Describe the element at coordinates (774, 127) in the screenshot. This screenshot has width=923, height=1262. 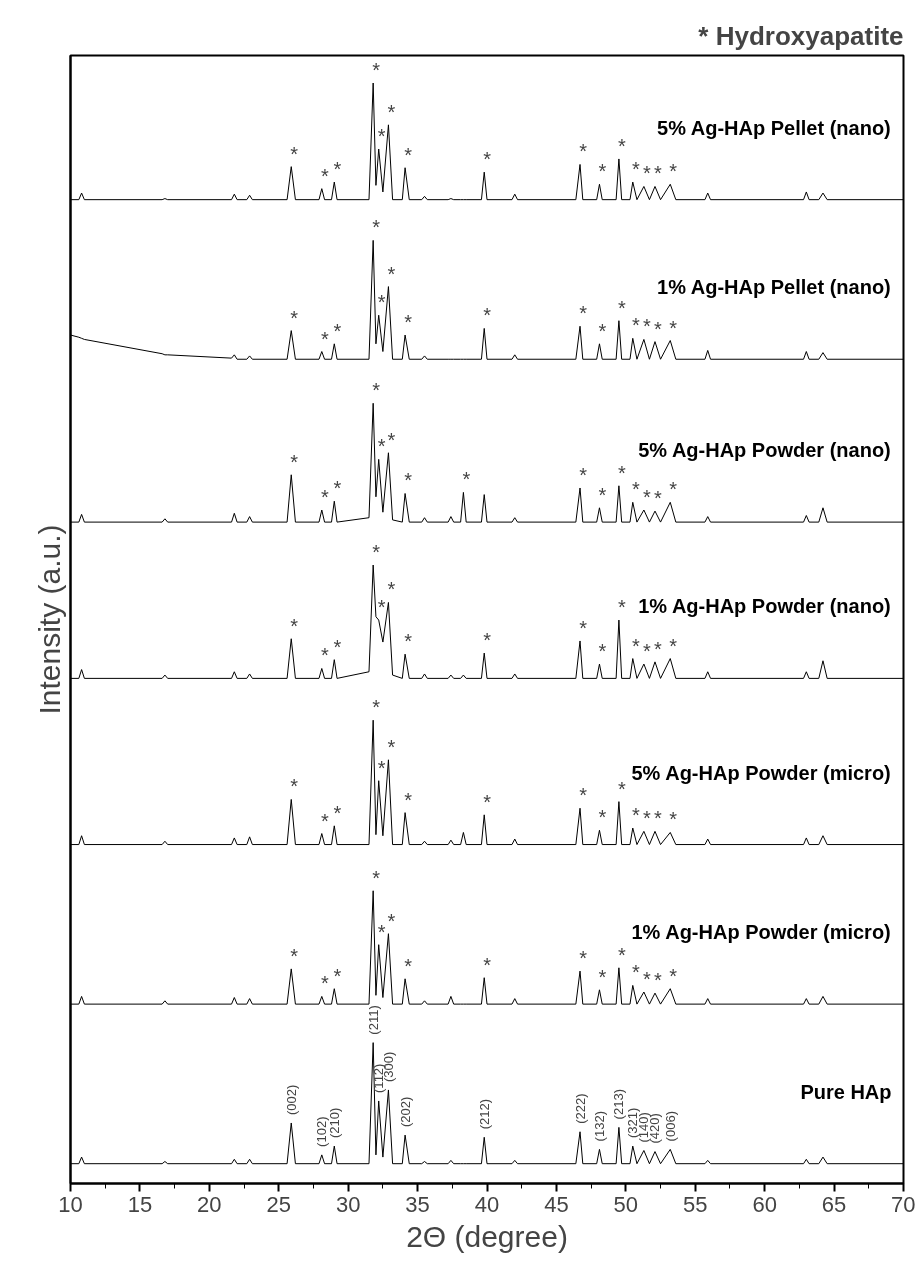
I see `text: 5% Ag-HAp Pellet (nano)` at that location.